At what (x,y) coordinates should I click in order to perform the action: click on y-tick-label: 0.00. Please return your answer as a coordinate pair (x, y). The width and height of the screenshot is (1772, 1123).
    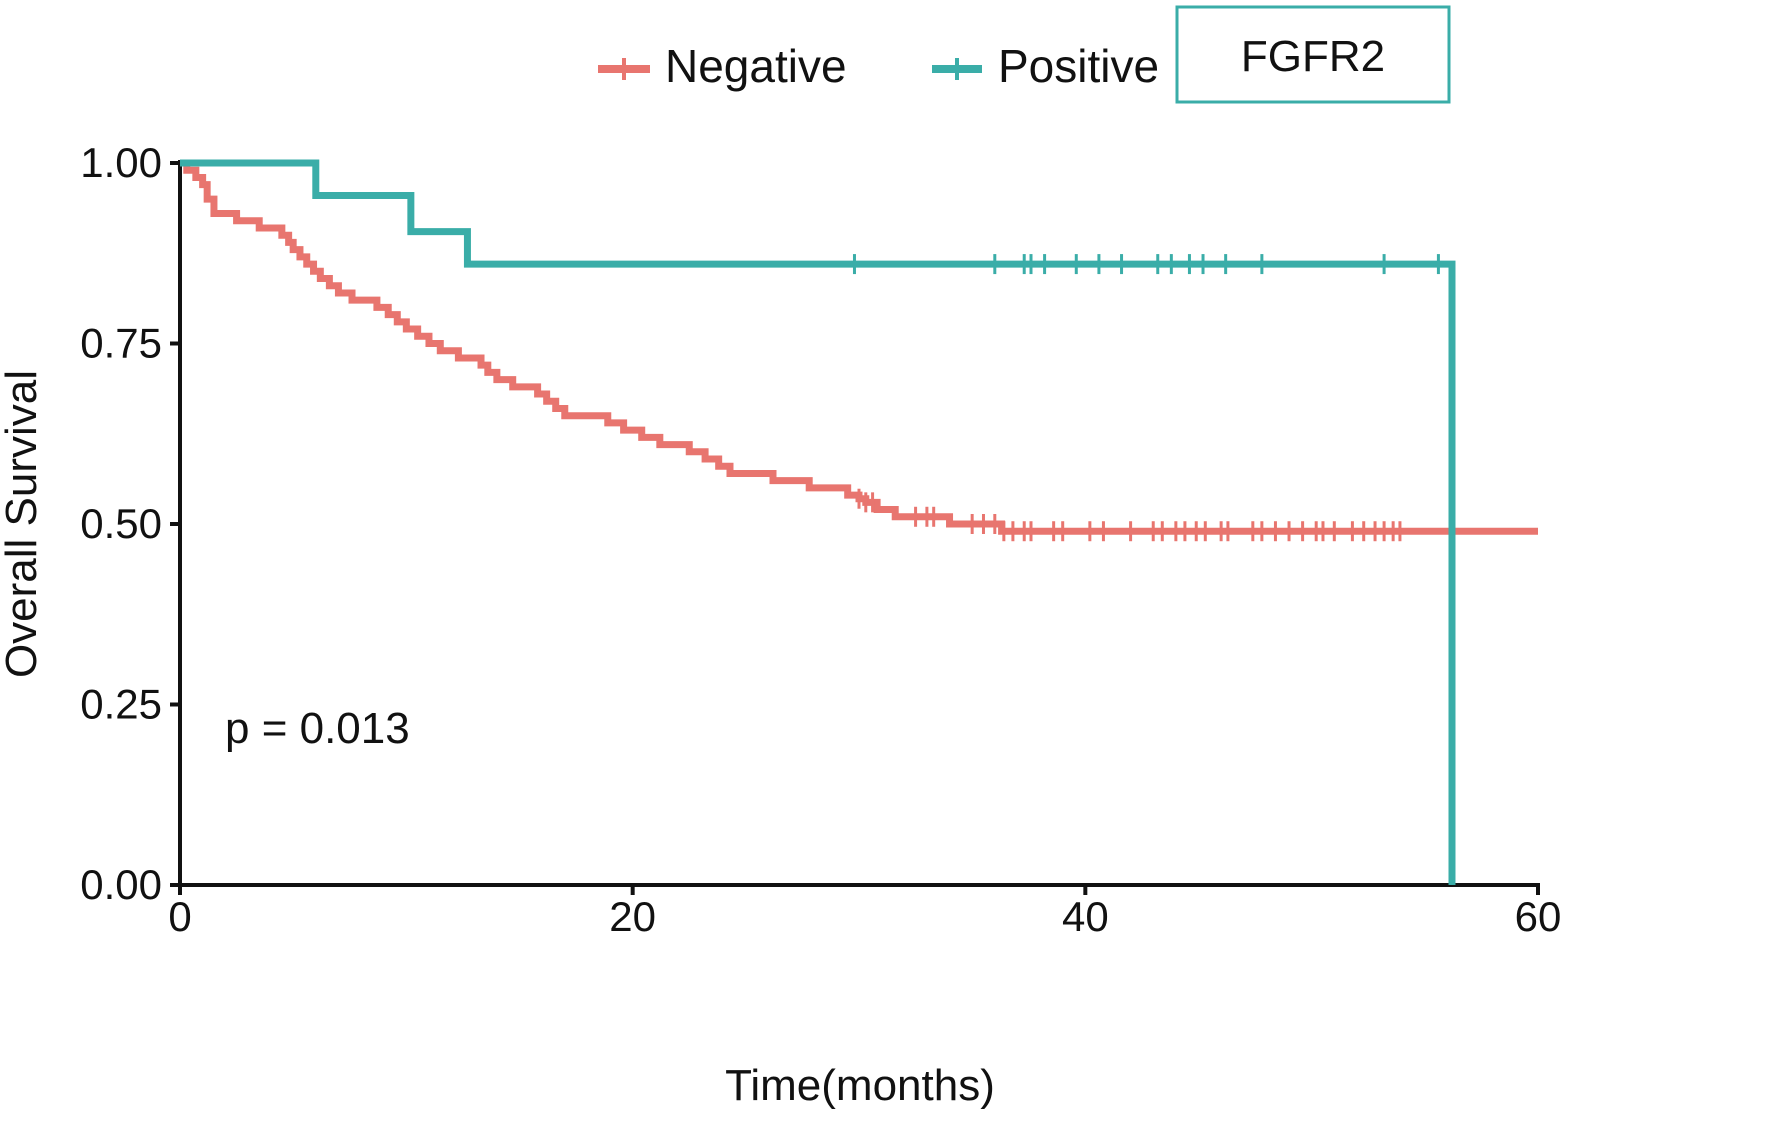
    Looking at the image, I should click on (121, 884).